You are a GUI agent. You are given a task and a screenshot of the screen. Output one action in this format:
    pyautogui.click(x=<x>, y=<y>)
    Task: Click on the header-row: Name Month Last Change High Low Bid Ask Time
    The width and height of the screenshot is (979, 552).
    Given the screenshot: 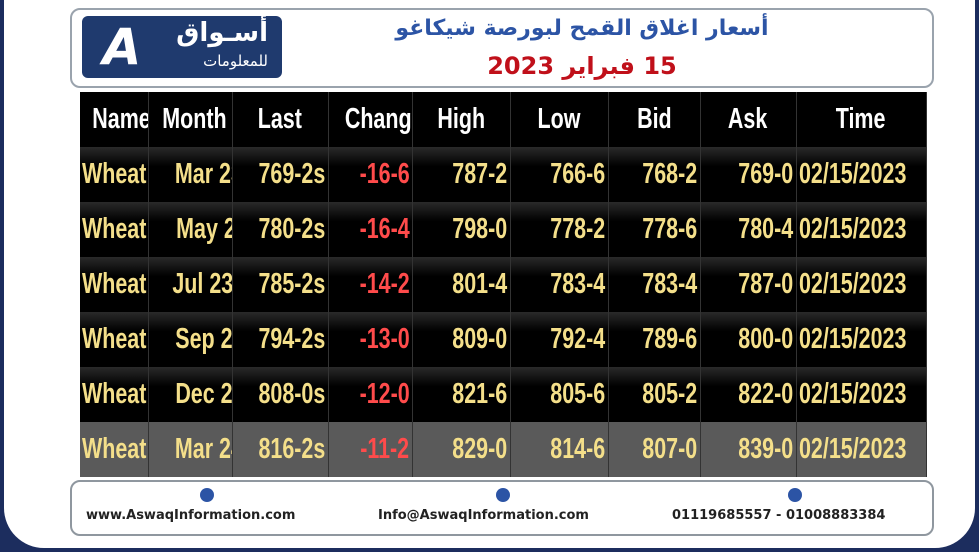 What is the action you would take?
    pyautogui.click(x=503, y=119)
    